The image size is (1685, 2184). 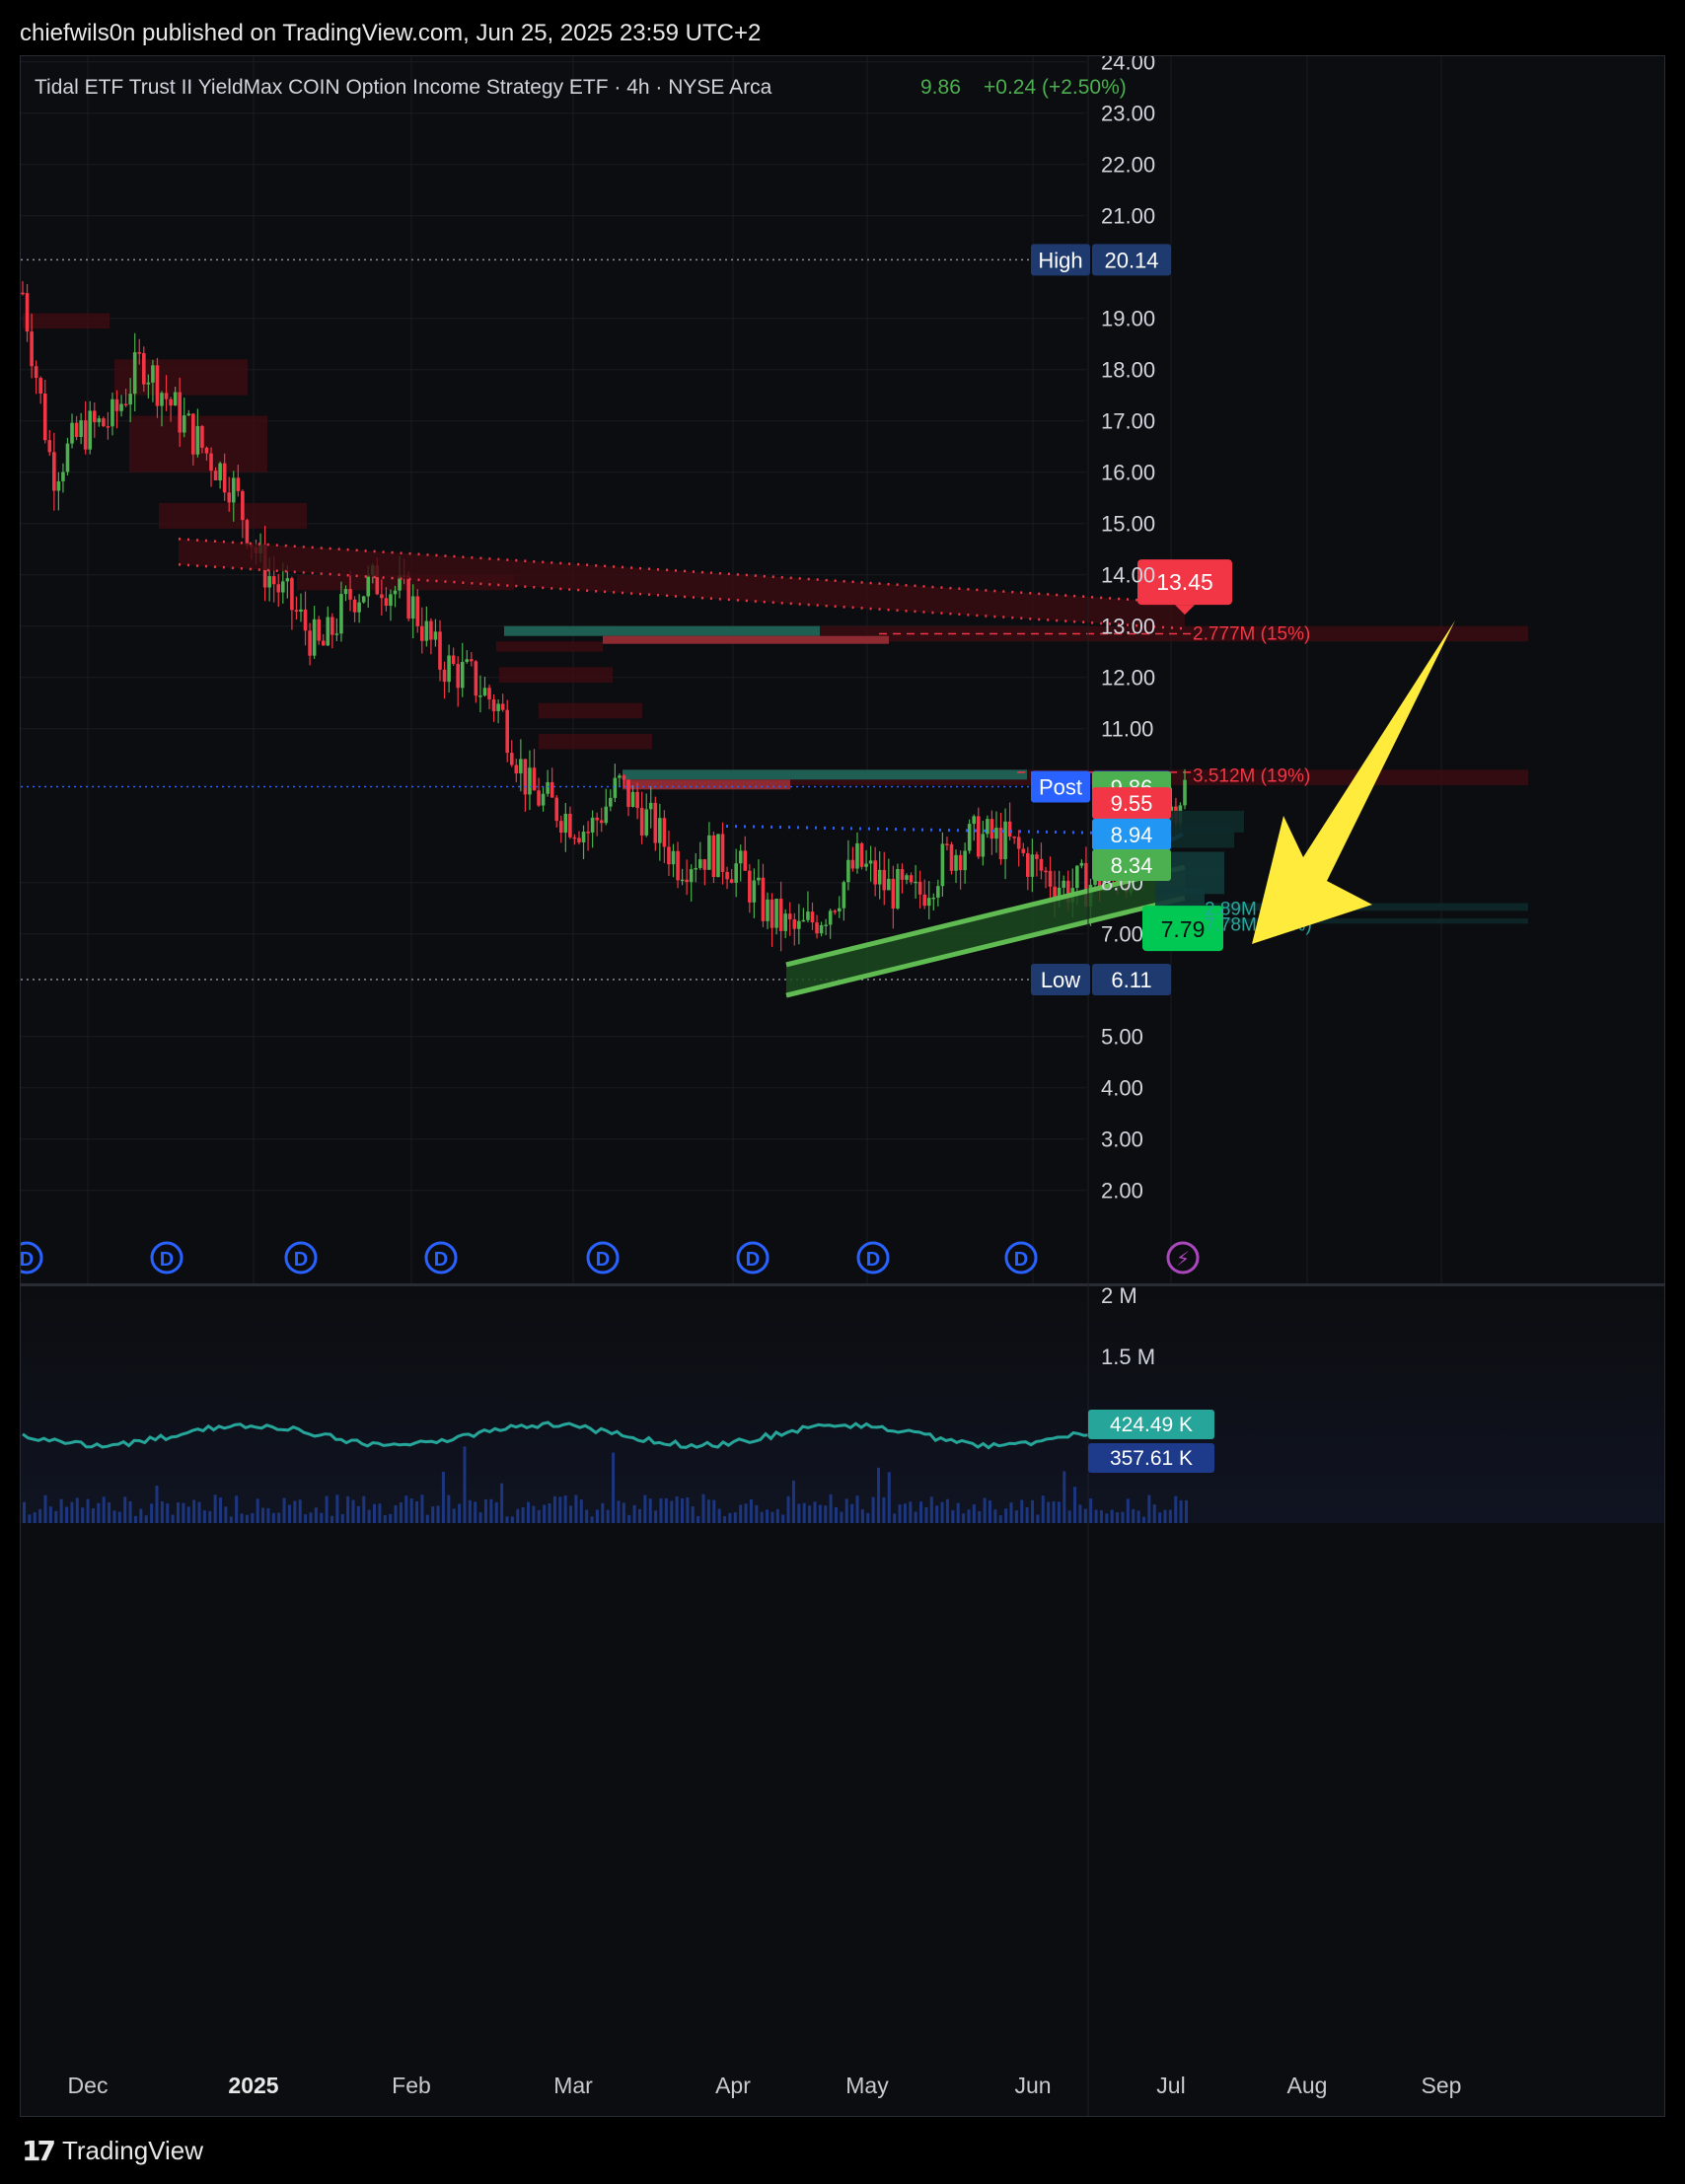 What do you see at coordinates (825, 774) in the screenshot?
I see `demand-zone-mid` at bounding box center [825, 774].